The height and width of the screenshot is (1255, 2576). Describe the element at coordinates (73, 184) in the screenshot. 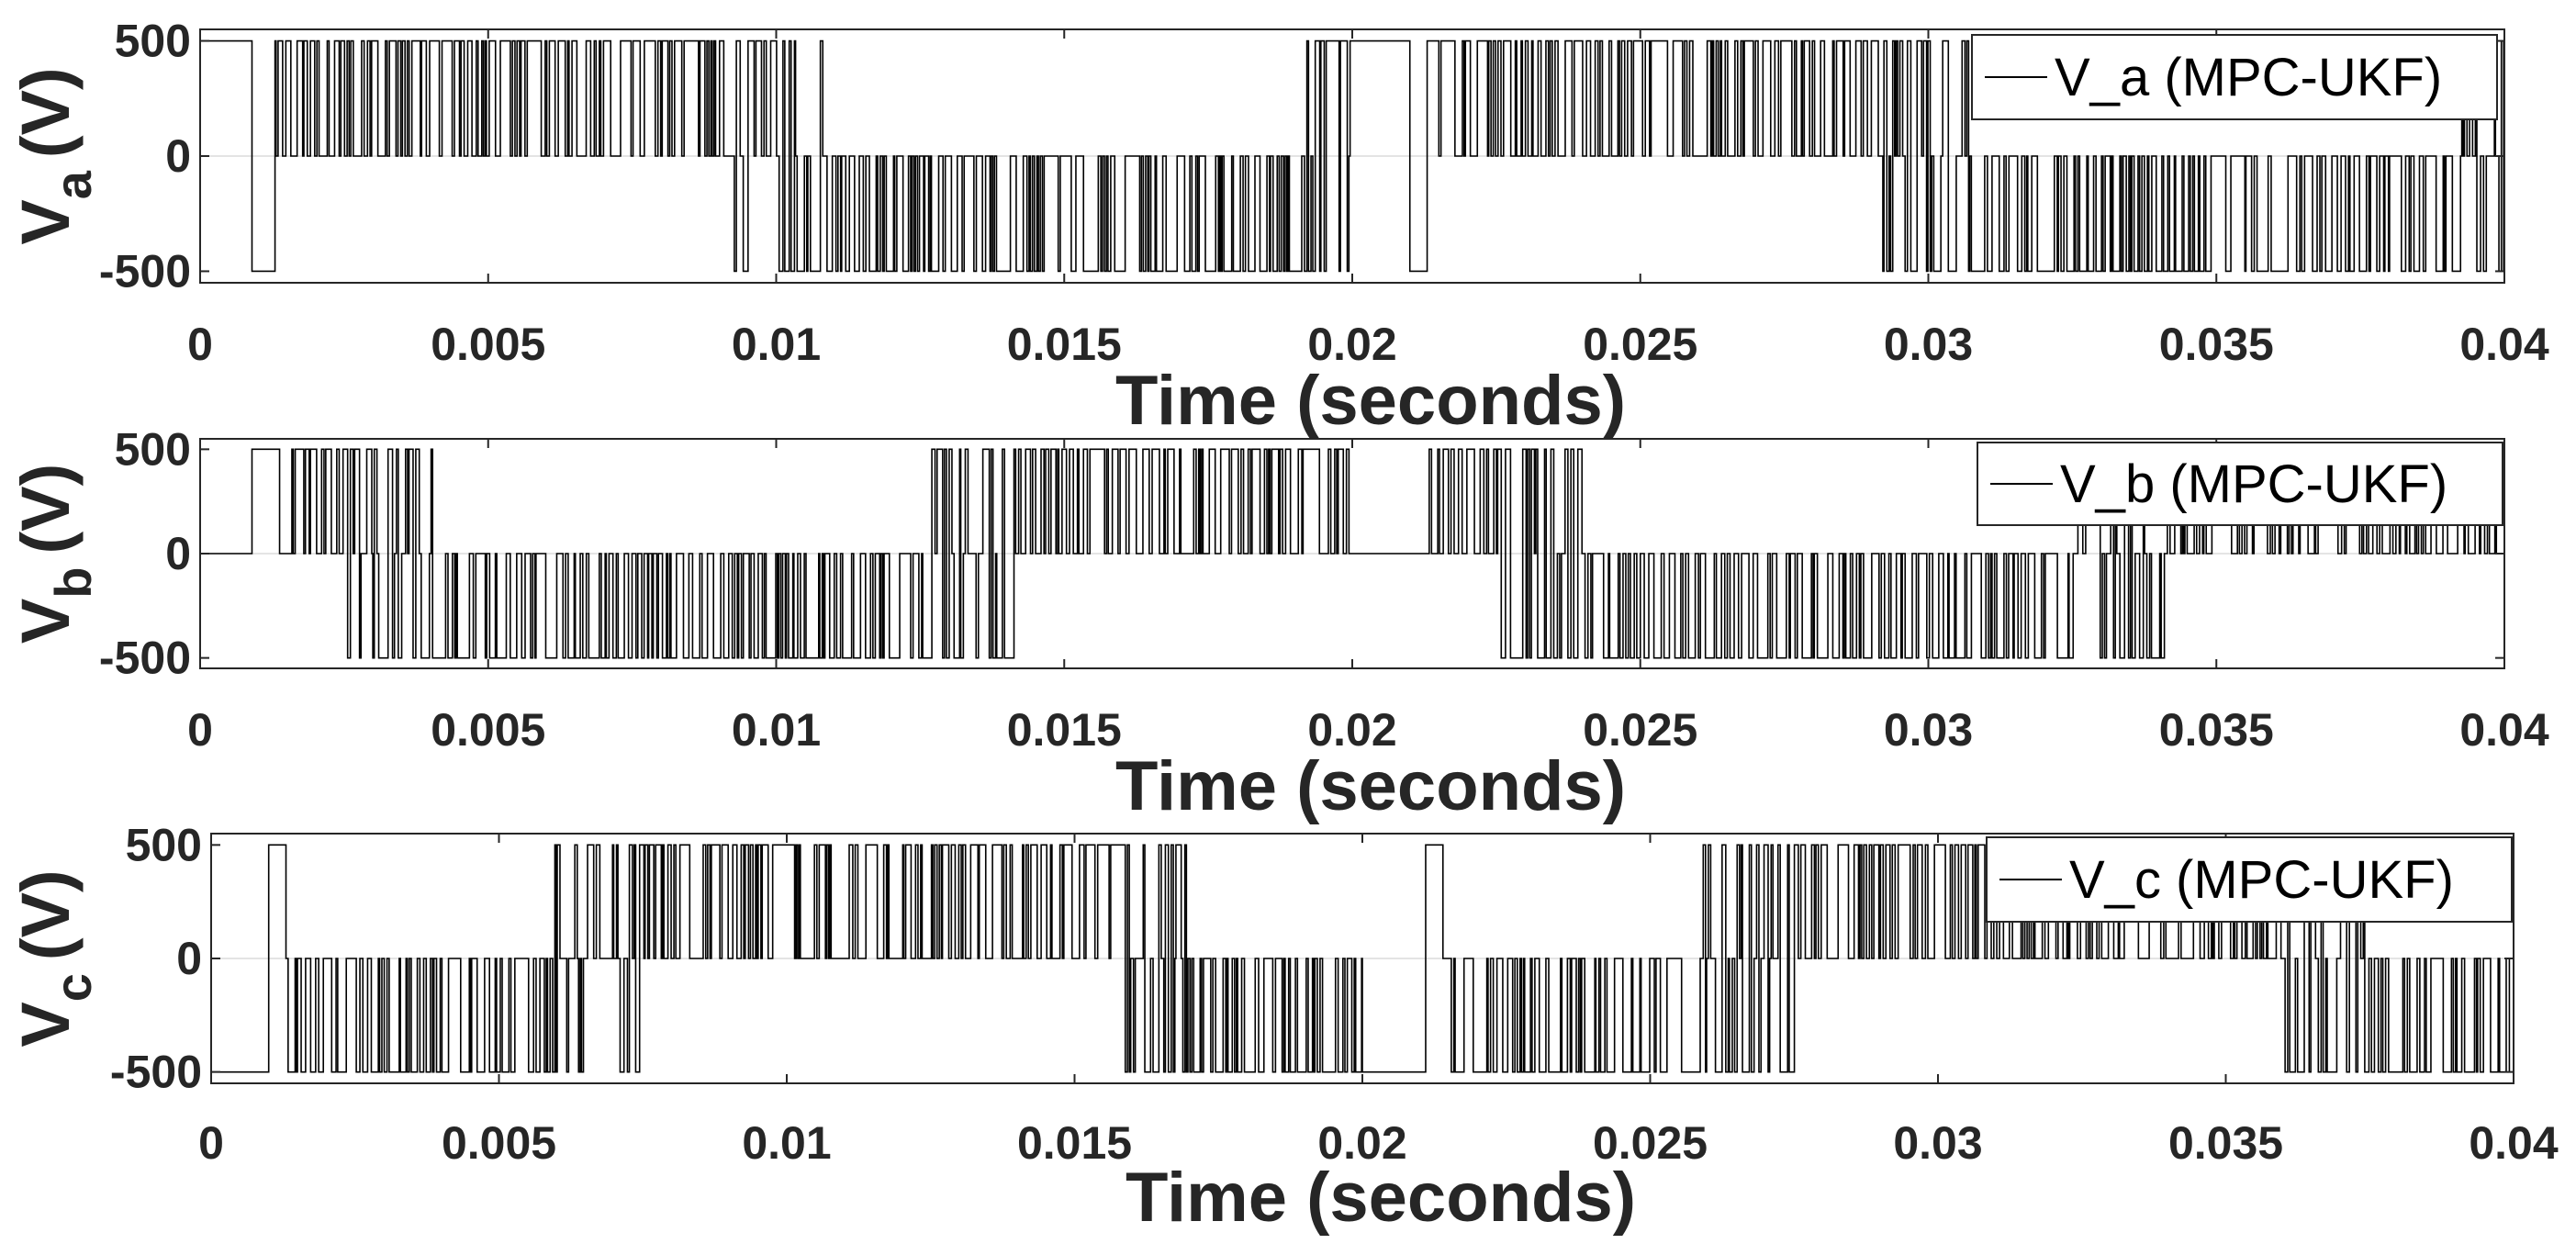

I see `y-axis-label-subscript: a` at that location.